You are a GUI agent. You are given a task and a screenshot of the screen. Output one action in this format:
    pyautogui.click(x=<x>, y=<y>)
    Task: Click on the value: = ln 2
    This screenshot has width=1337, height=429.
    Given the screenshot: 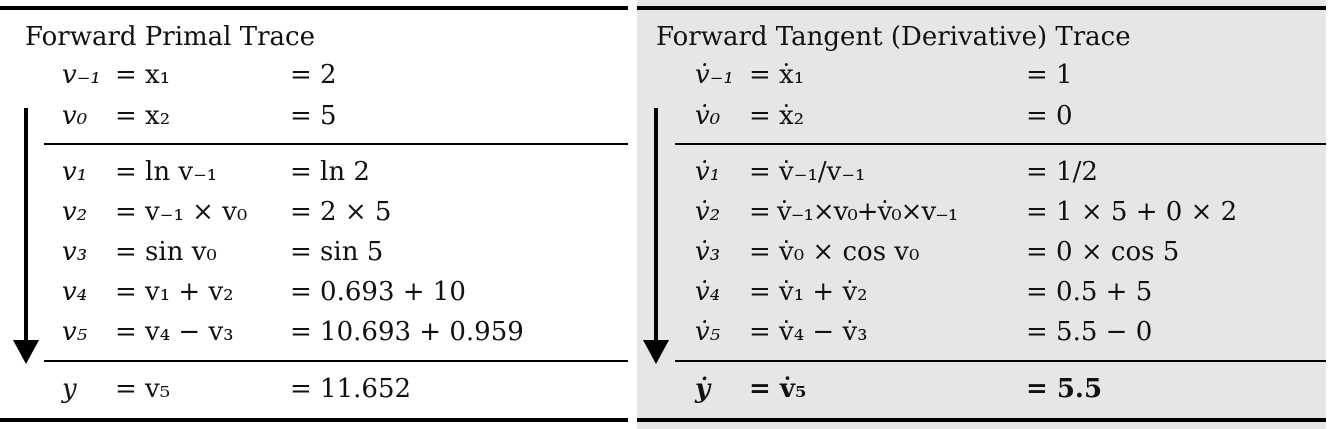 What is the action you would take?
    pyautogui.click(x=330, y=172)
    